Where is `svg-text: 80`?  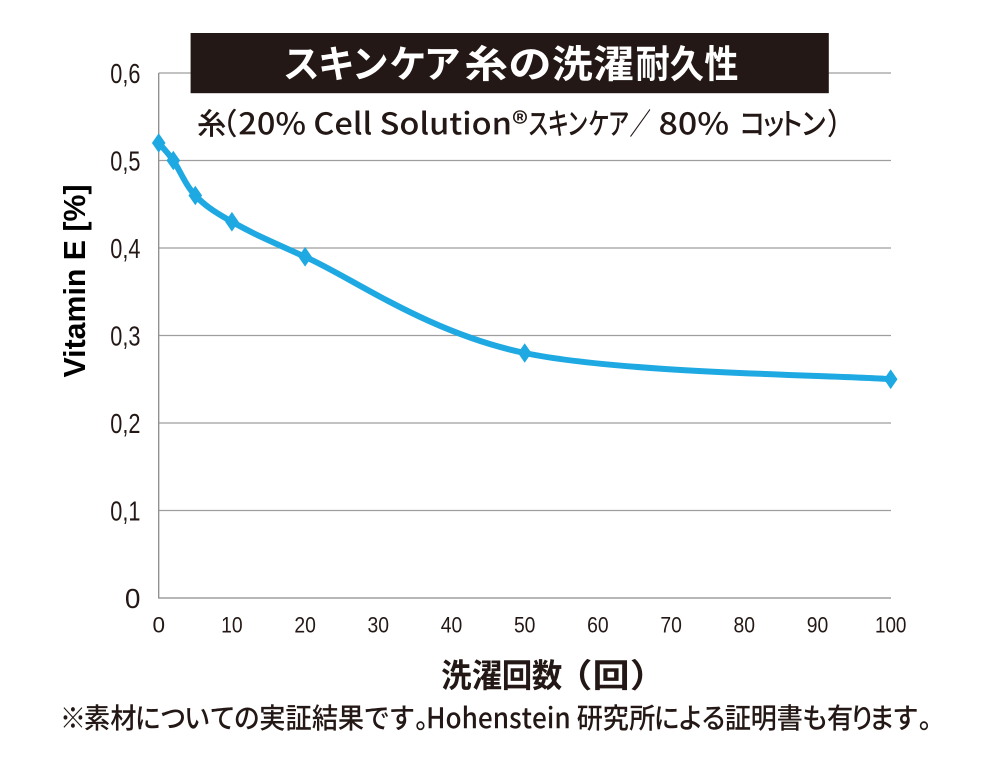 svg-text: 80 is located at coordinates (745, 625).